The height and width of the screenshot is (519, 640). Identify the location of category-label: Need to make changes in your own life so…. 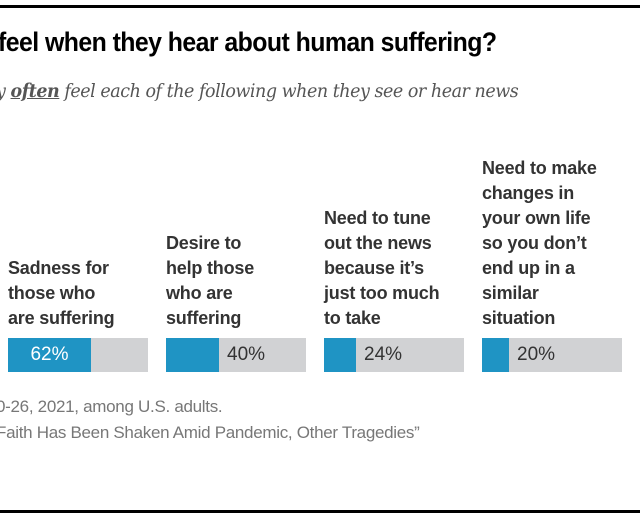
(539, 243).